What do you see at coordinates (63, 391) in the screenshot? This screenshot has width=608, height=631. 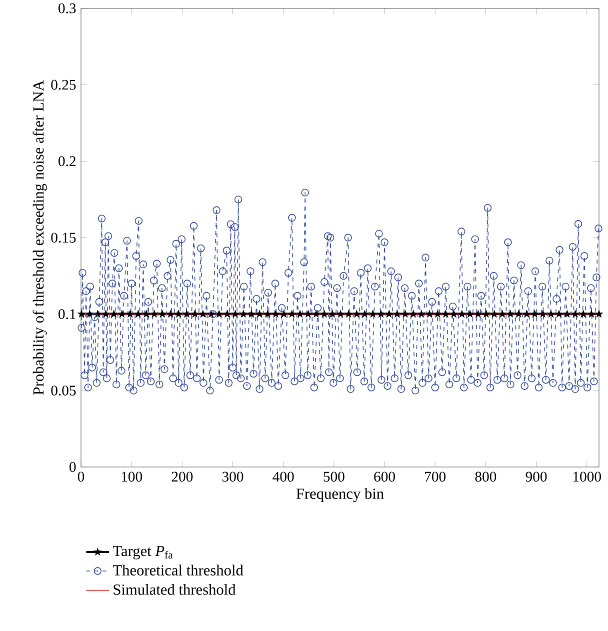 I see `y-tick-label: 0.05` at bounding box center [63, 391].